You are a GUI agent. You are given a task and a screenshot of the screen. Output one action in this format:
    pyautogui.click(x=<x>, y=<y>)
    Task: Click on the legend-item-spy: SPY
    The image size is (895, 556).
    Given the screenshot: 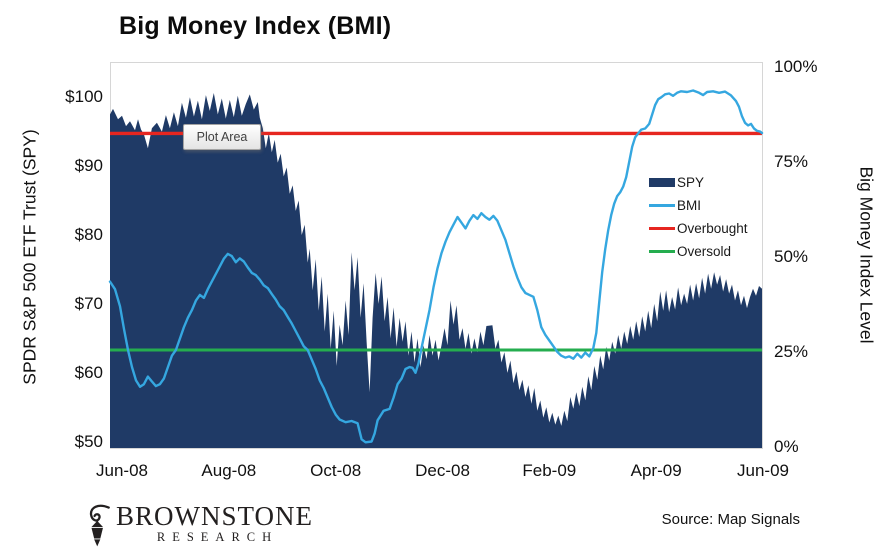 What is the action you would take?
    pyautogui.click(x=698, y=182)
    